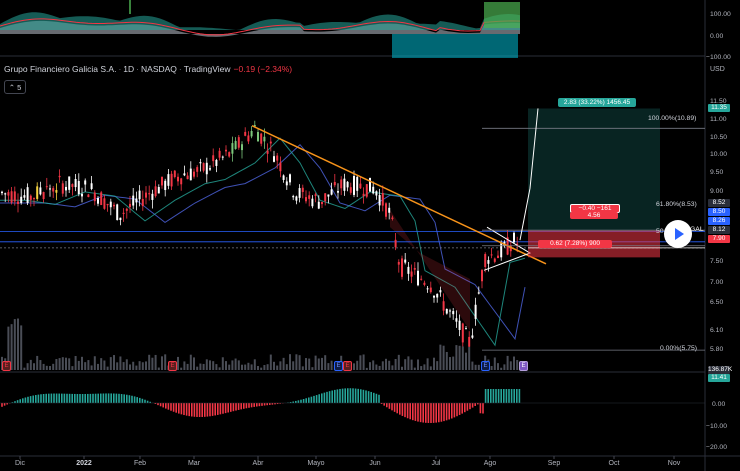 The height and width of the screenshot is (471, 740). I want to click on indicator-count: 5, so click(19, 87).